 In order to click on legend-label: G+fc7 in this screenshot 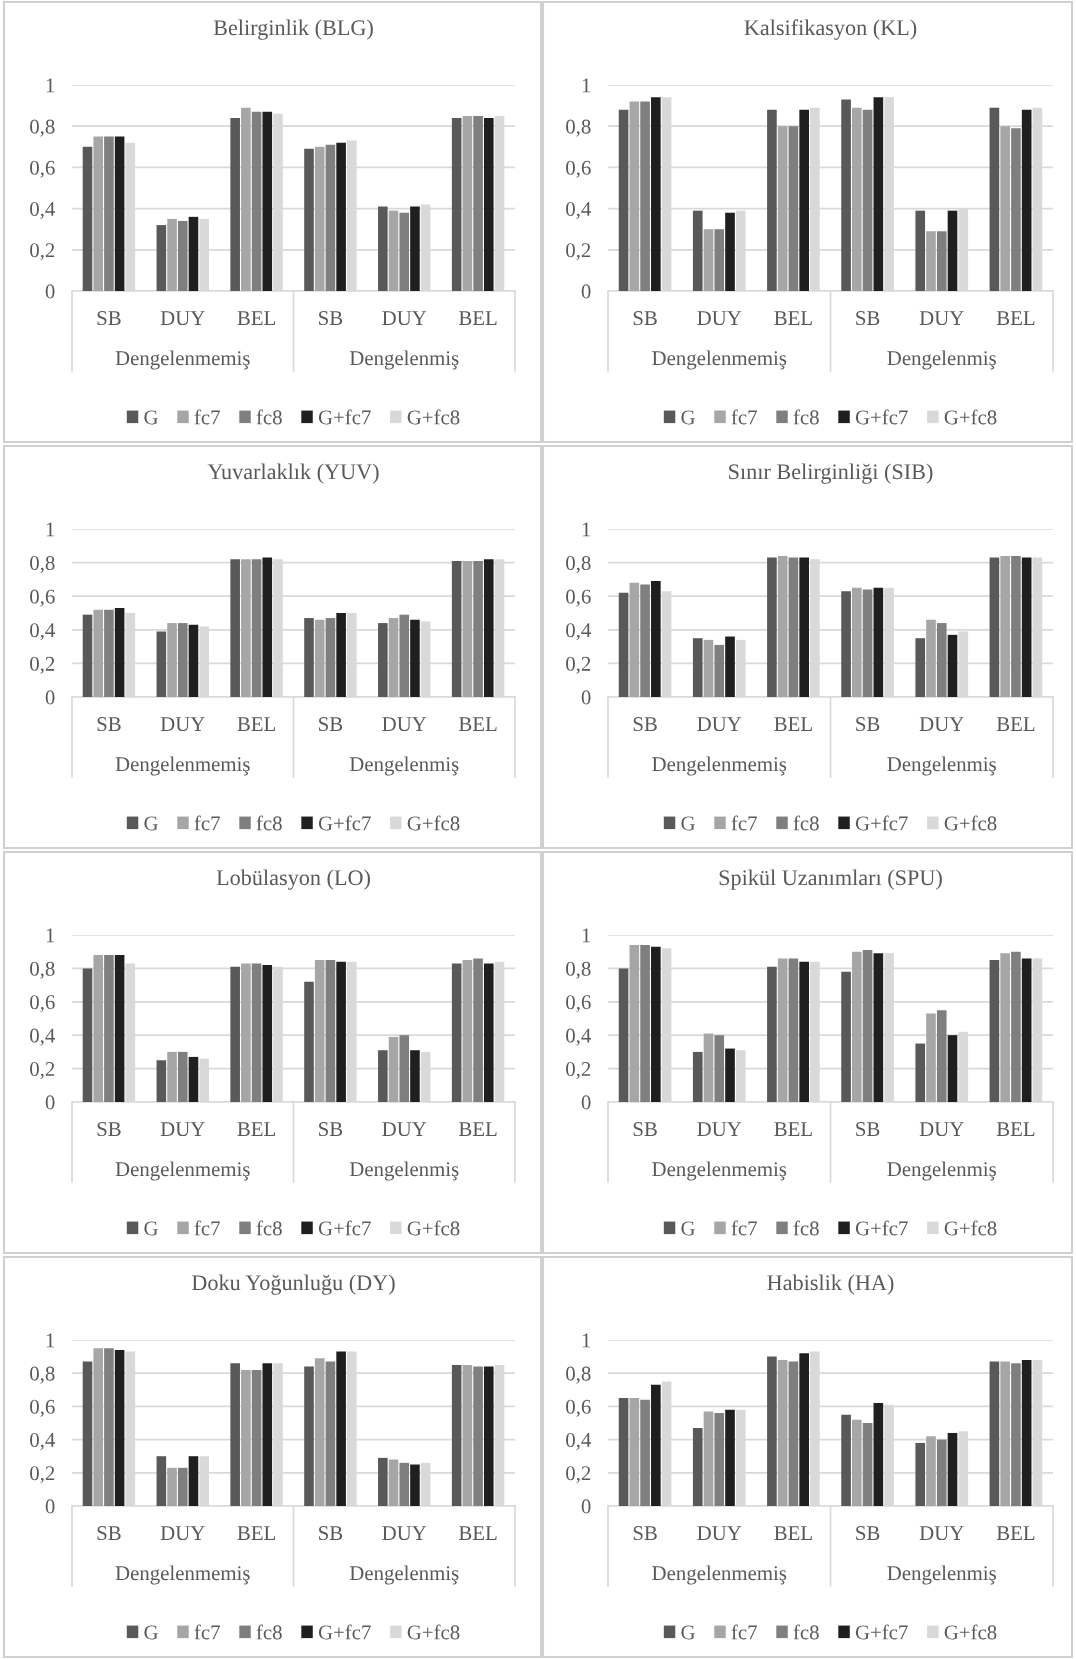, I will do `click(344, 417)`.